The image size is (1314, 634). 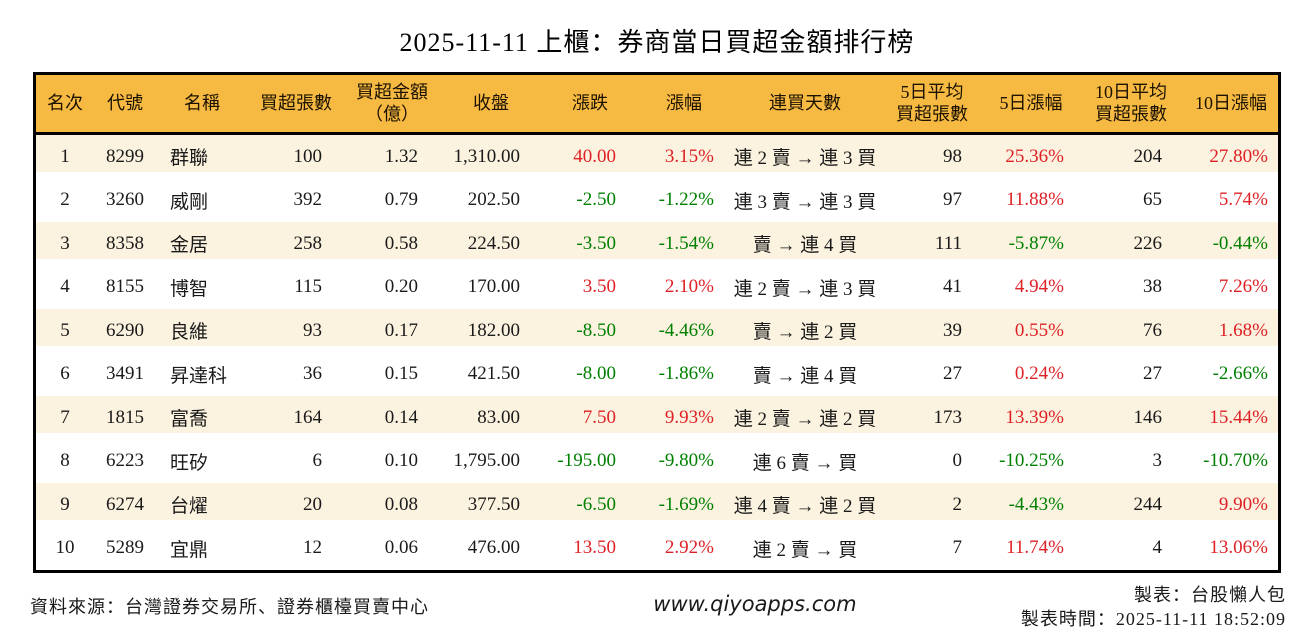 What do you see at coordinates (317, 461) in the screenshot?
I see `cell-net_buy_vol: 6` at bounding box center [317, 461].